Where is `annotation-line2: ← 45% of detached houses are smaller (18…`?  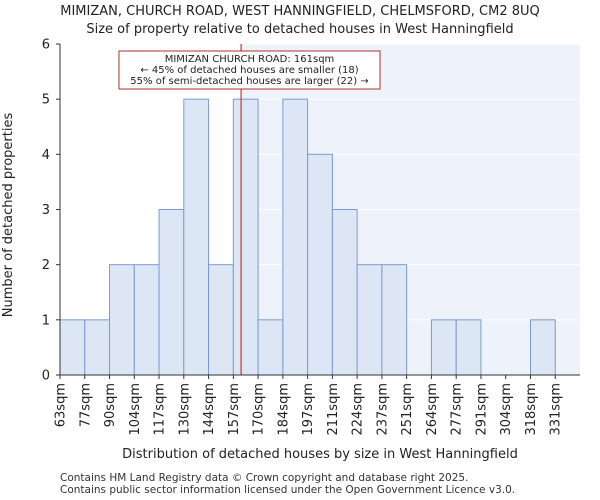
annotation-line2: ← 45% of detached houses are smaller (18… is located at coordinates (249, 70).